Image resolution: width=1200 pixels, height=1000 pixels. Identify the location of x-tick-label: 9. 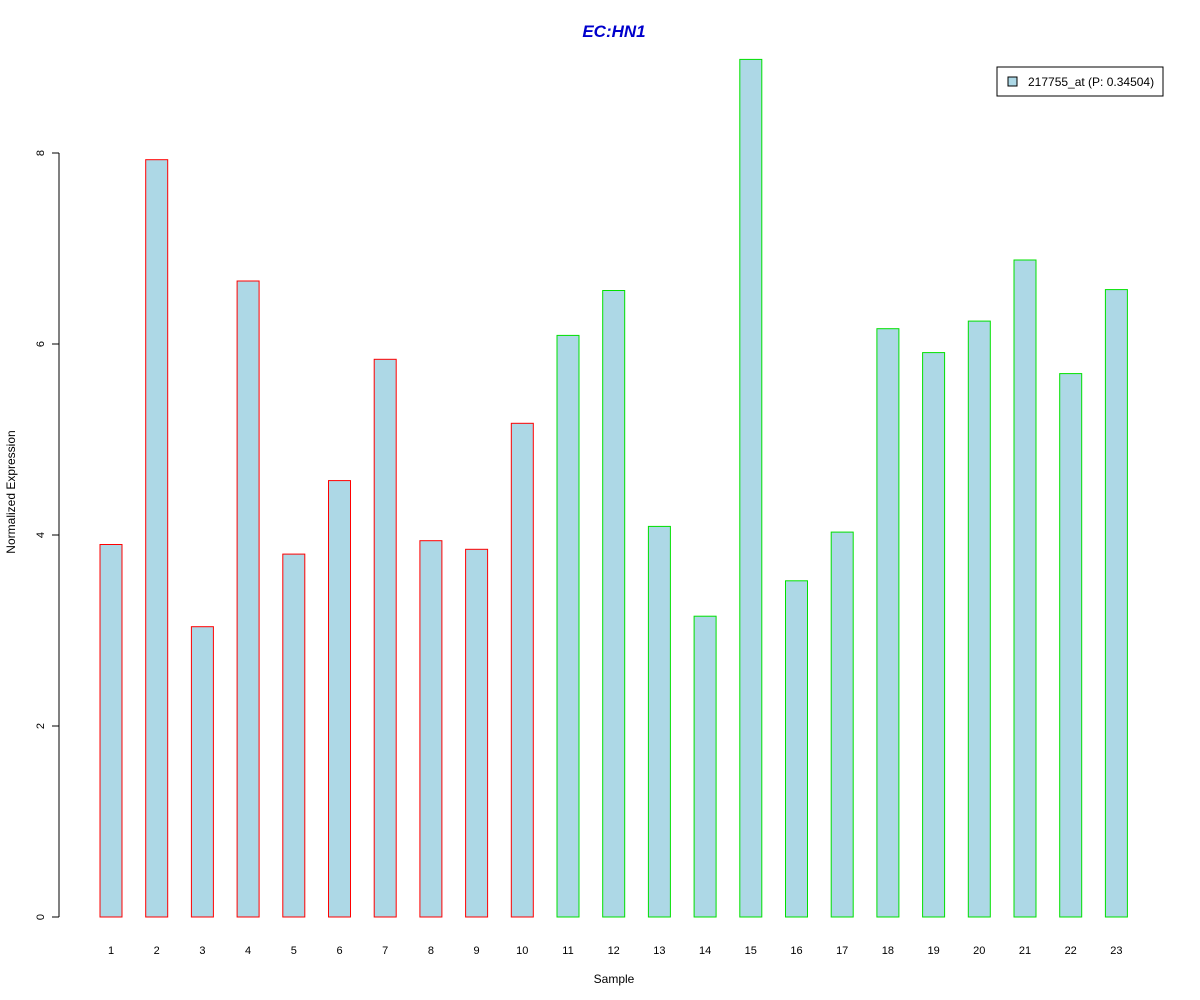
(477, 951).